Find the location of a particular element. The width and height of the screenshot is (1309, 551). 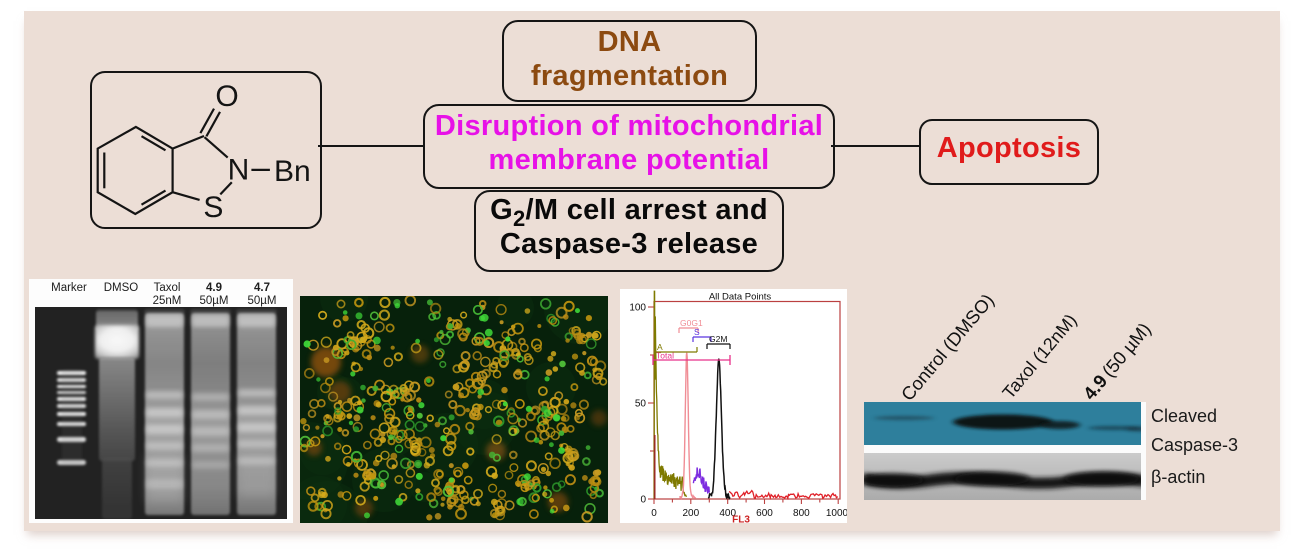

svg-text: 400 is located at coordinates (727, 513).